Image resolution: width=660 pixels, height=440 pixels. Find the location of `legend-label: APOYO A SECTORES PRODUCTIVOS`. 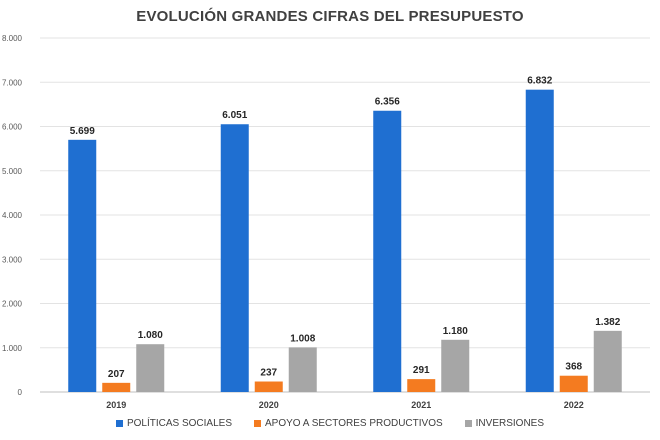

legend-label: APOYO A SECTORES PRODUCTIVOS is located at coordinates (354, 423).